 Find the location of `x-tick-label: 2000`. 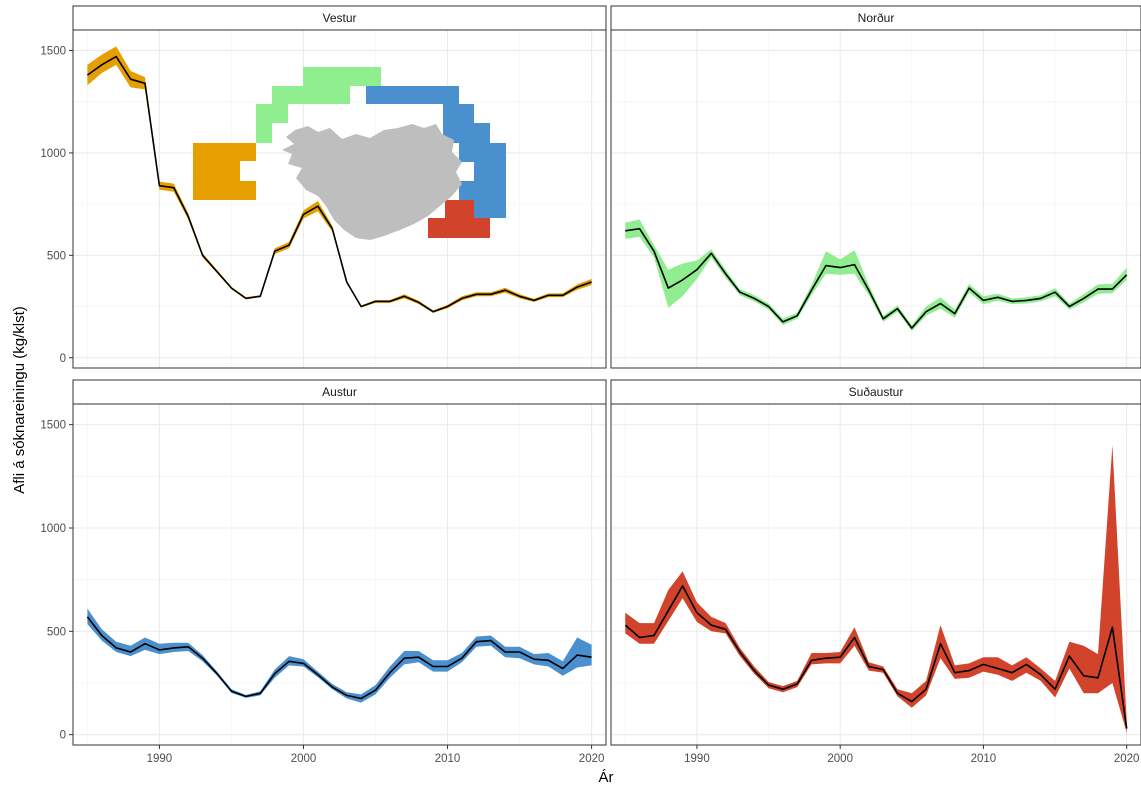

x-tick-label: 2000 is located at coordinates (840, 759).